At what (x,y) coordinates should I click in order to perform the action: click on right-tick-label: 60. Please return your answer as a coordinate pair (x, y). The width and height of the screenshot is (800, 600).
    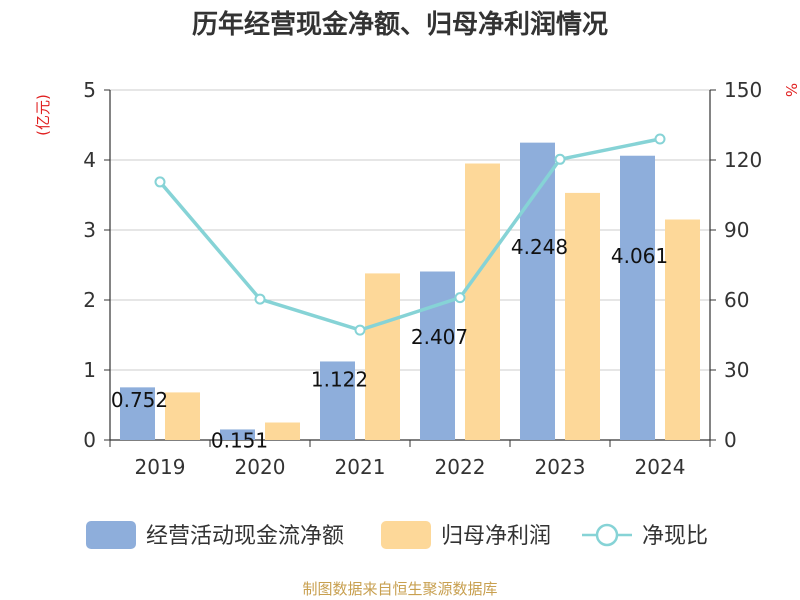
    Looking at the image, I should click on (736, 300).